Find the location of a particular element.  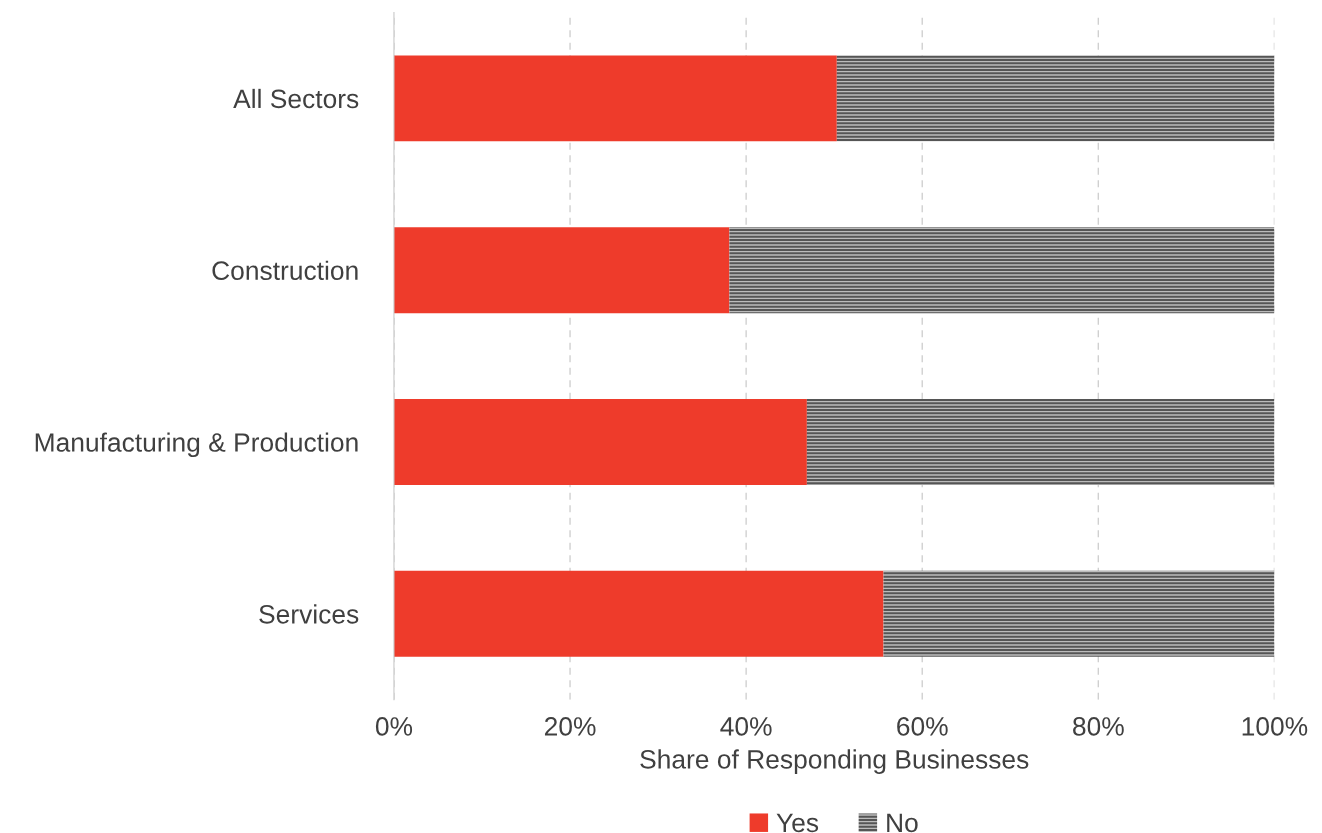

legend-label: Yes is located at coordinates (797, 823).